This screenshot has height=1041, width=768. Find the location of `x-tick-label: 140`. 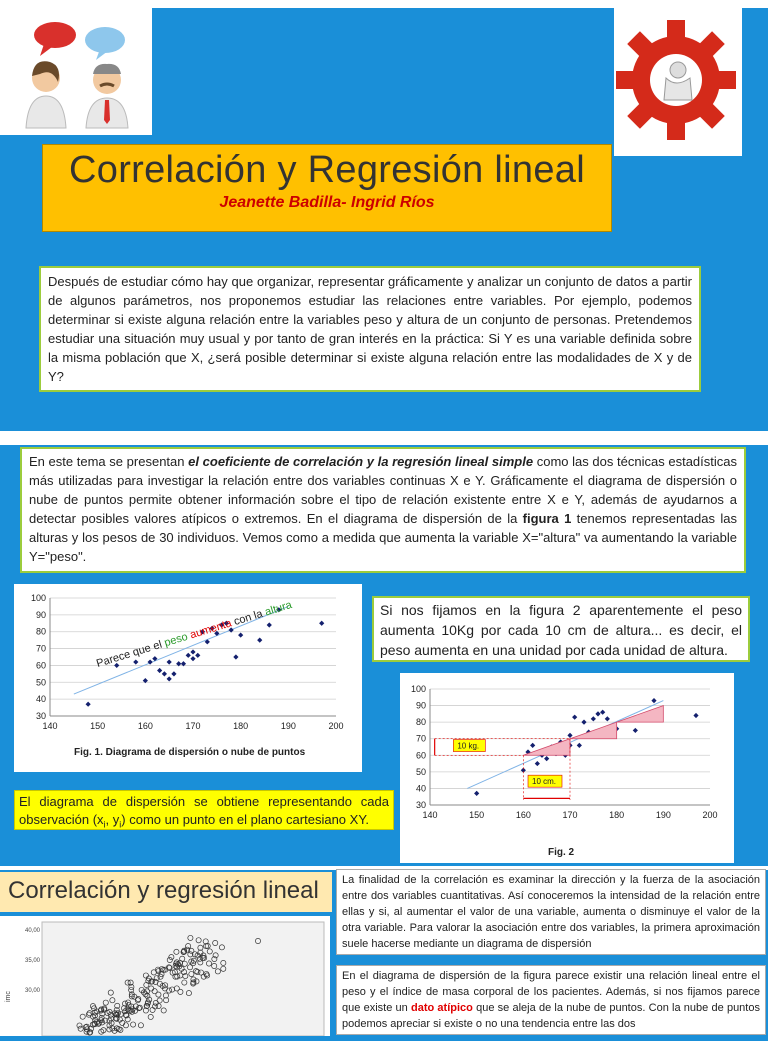

x-tick-label: 140 is located at coordinates (429, 815).